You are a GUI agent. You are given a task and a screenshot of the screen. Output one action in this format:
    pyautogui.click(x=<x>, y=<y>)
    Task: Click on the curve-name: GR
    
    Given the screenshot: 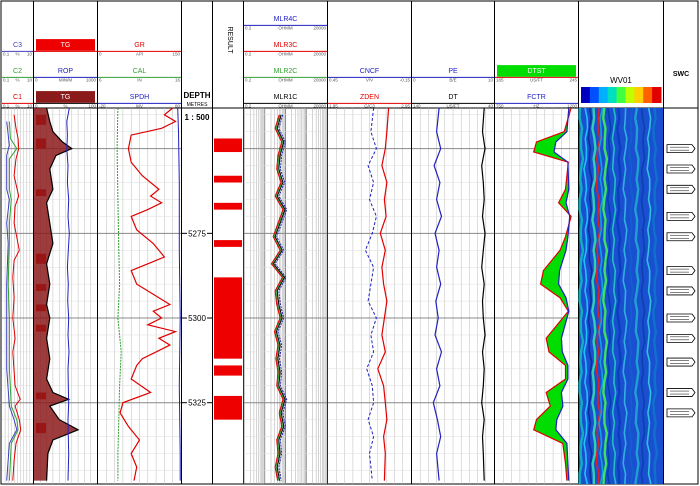 What is the action you would take?
    pyautogui.click(x=139, y=45)
    